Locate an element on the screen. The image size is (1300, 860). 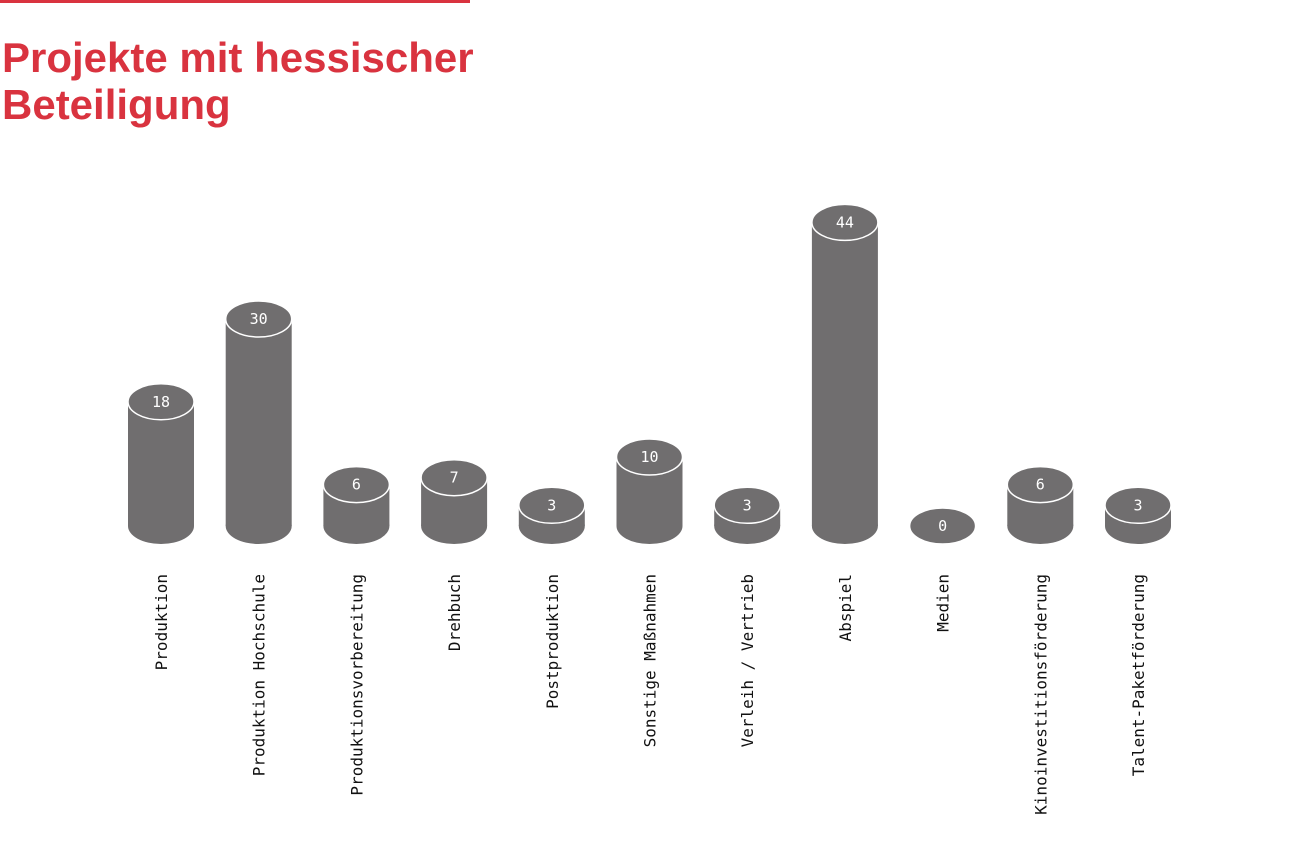
data-label: 7 is located at coordinates (454, 478).